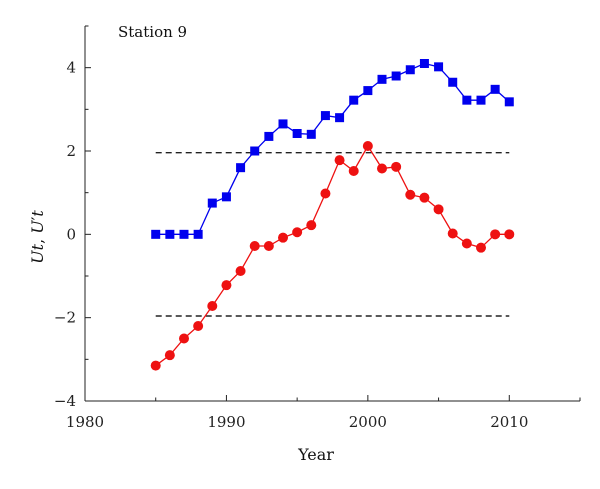  What do you see at coordinates (71, 151) in the screenshot?
I see `y-tick-label: 2` at bounding box center [71, 151].